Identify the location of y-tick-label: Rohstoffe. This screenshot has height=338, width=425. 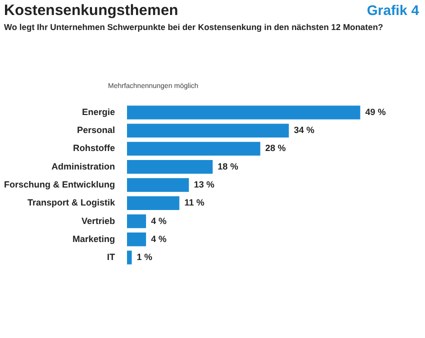
(94, 148).